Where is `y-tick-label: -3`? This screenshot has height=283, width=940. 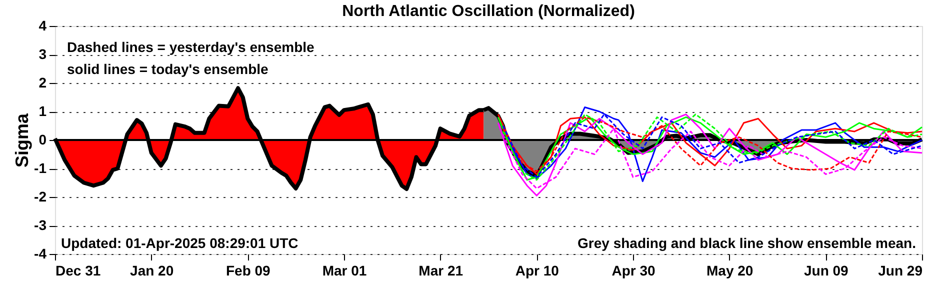
y-tick-label: -3 is located at coordinates (40, 225).